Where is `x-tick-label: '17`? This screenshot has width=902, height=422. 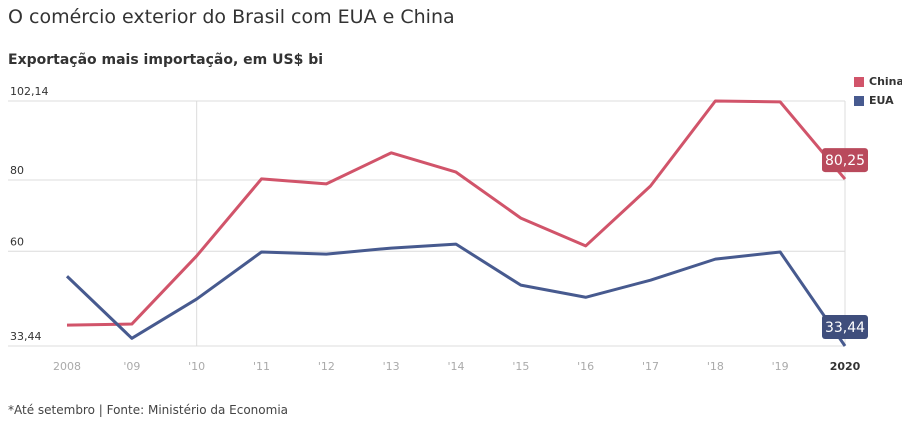 x-tick-label: '17 is located at coordinates (650, 366).